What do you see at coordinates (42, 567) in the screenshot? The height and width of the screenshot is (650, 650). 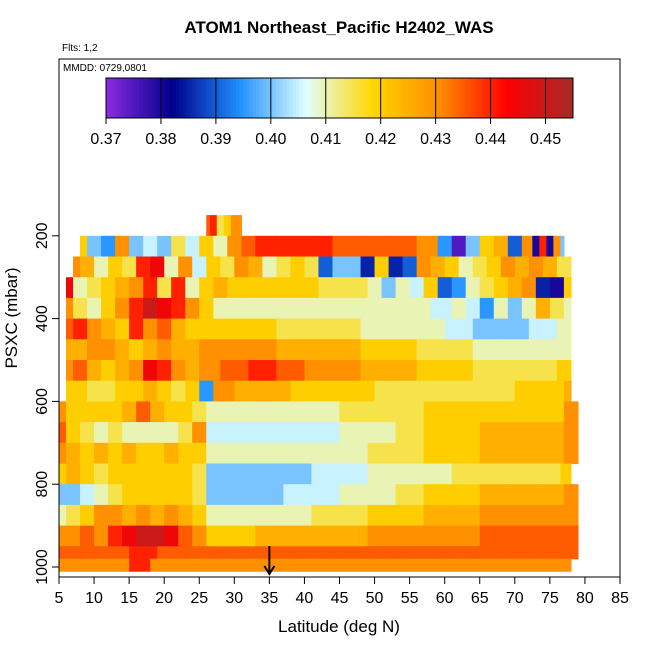 I see `y-tick-label: 1000` at bounding box center [42, 567].